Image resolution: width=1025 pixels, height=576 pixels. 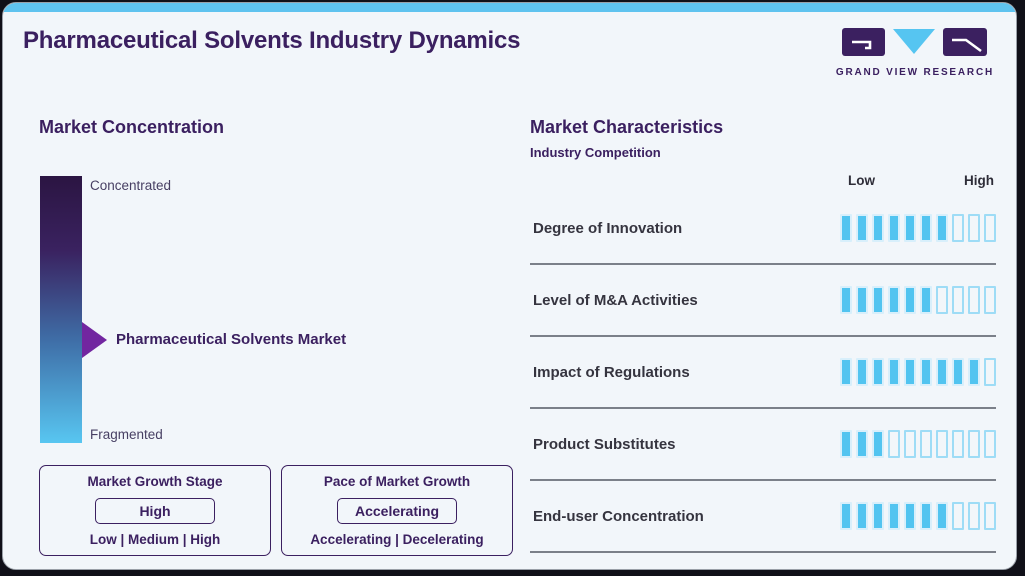 What do you see at coordinates (861, 180) in the screenshot?
I see `scale-low-label: Low` at bounding box center [861, 180].